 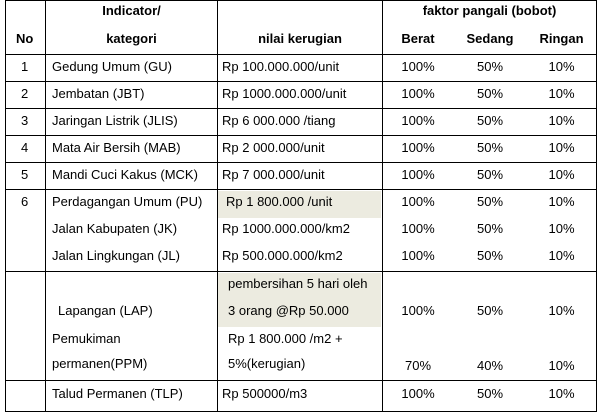 What do you see at coordinates (105, 310) in the screenshot?
I see `row-indicator: Lapangan (LAP)` at bounding box center [105, 310].